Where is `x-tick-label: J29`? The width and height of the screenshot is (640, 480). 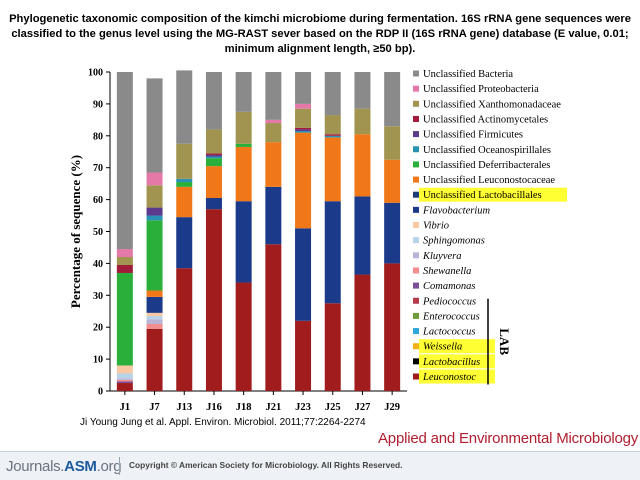
x-tick-label: J29 is located at coordinates (392, 407).